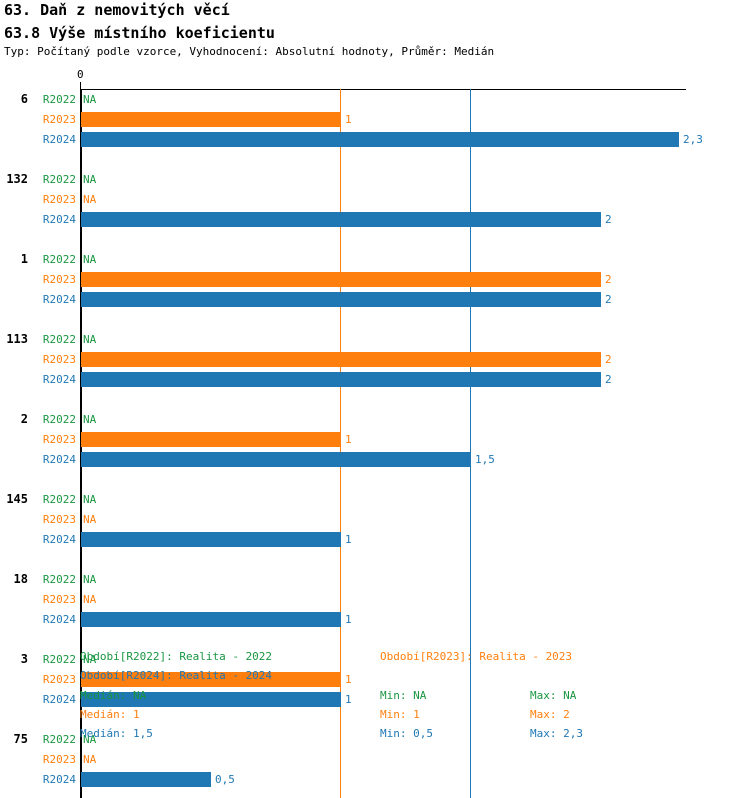  Describe the element at coordinates (485, 459) in the screenshot. I see `bar-value-label: 1,5` at that location.